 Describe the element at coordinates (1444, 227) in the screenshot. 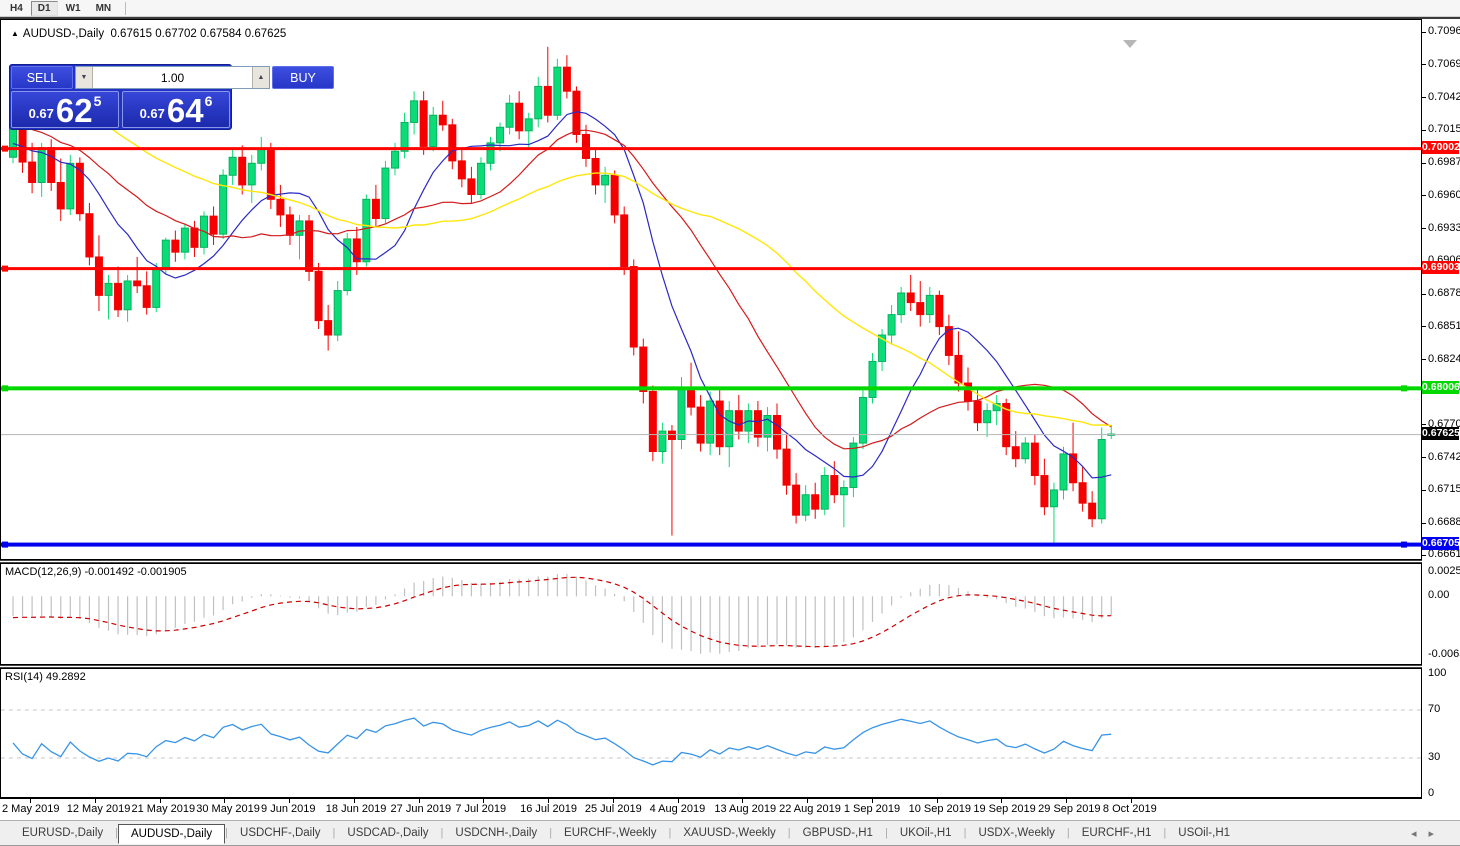

I see `price-tick-label: 0.69330` at that location.